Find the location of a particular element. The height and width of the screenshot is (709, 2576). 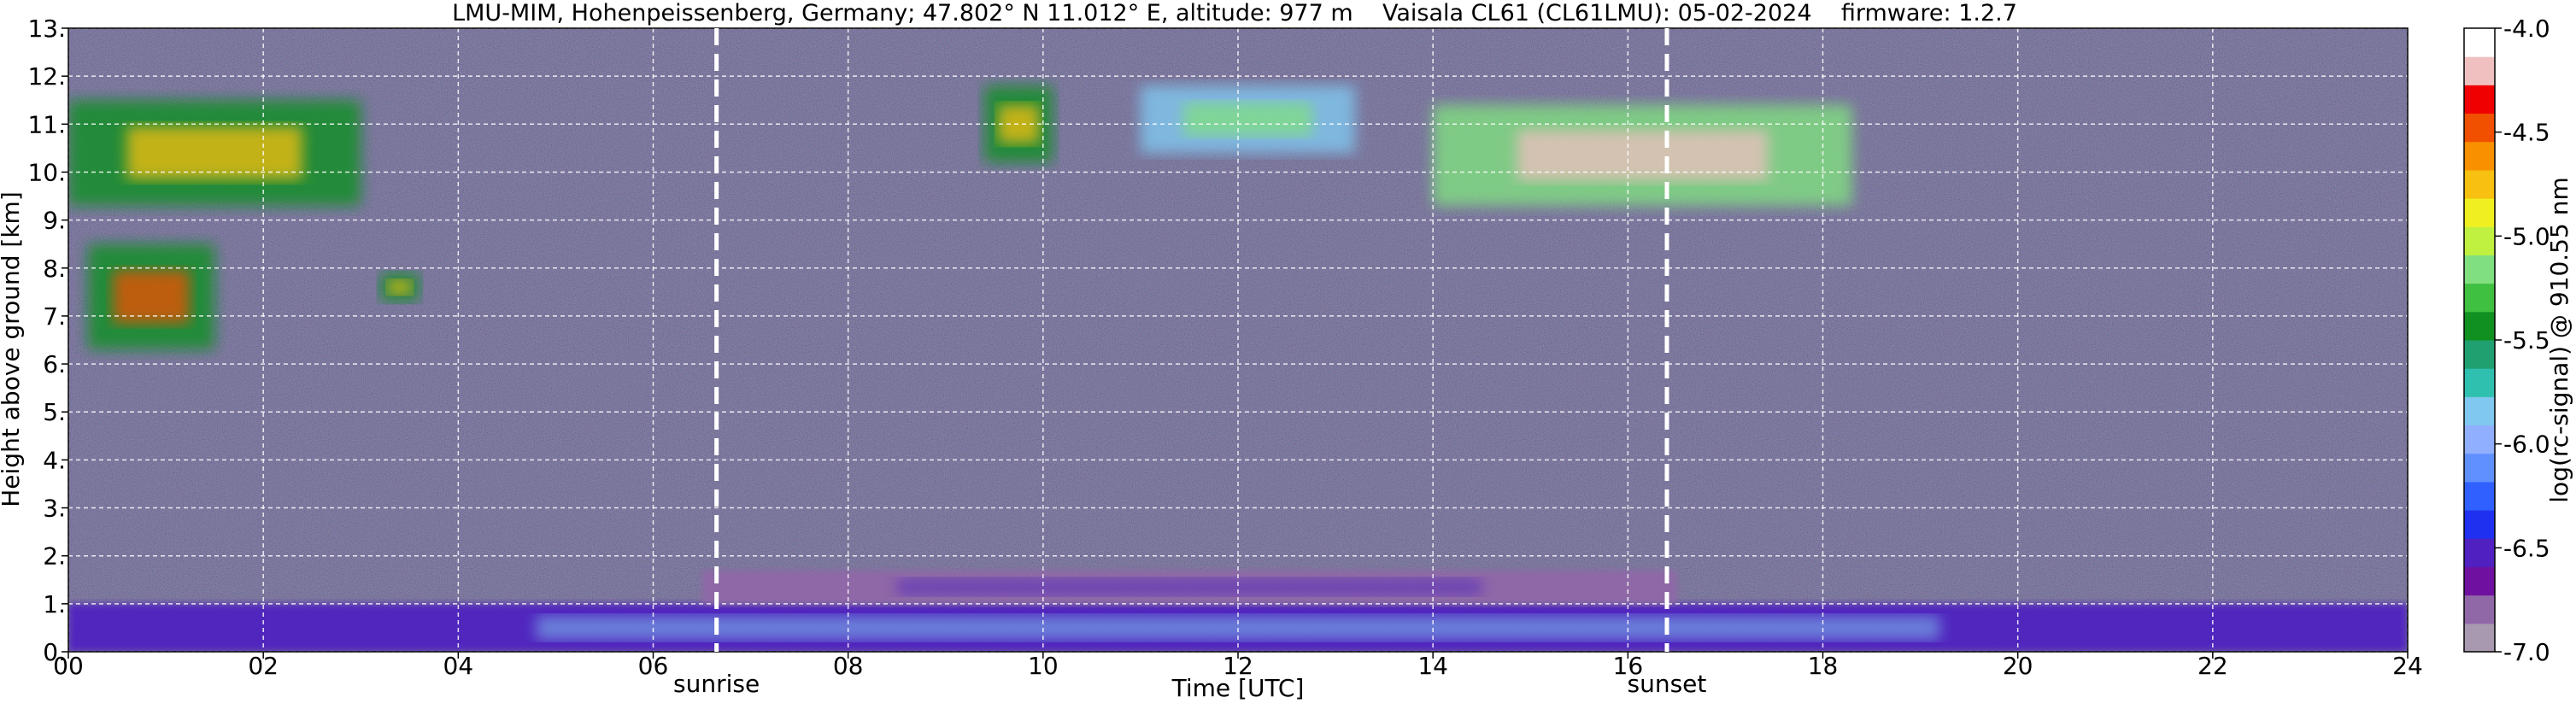

x-tick-label: 16 is located at coordinates (1628, 666).